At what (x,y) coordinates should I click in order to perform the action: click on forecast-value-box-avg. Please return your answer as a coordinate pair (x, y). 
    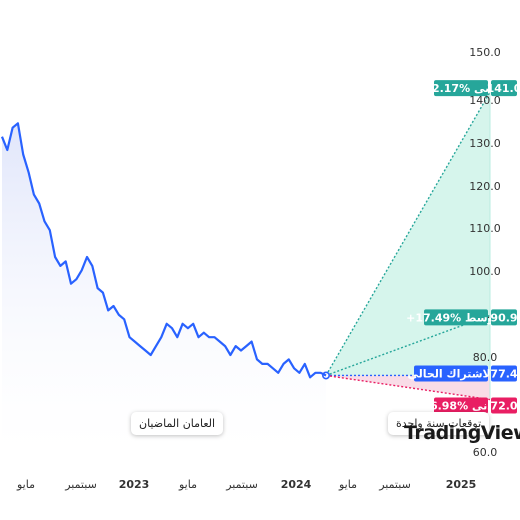
    Looking at the image, I should click on (504, 317).